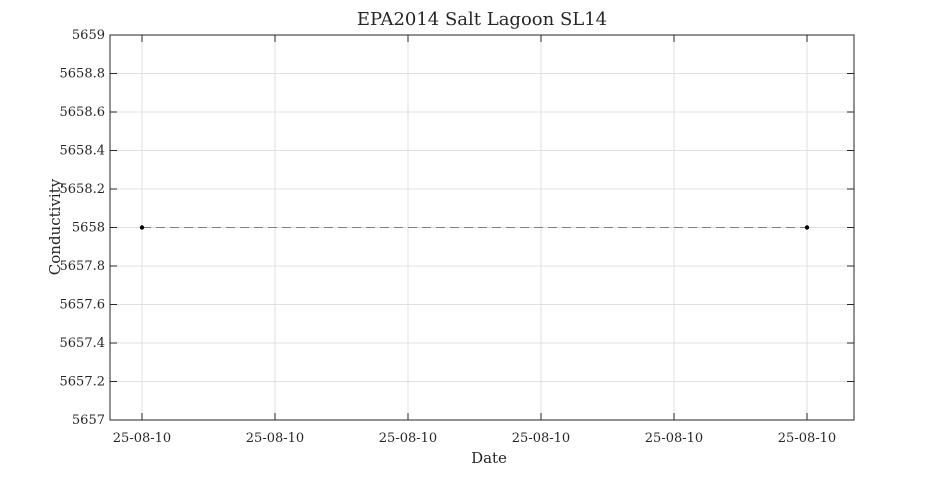 This screenshot has width=945, height=477. Describe the element at coordinates (83, 305) in the screenshot. I see `y-tick-label: 5657.6` at that location.